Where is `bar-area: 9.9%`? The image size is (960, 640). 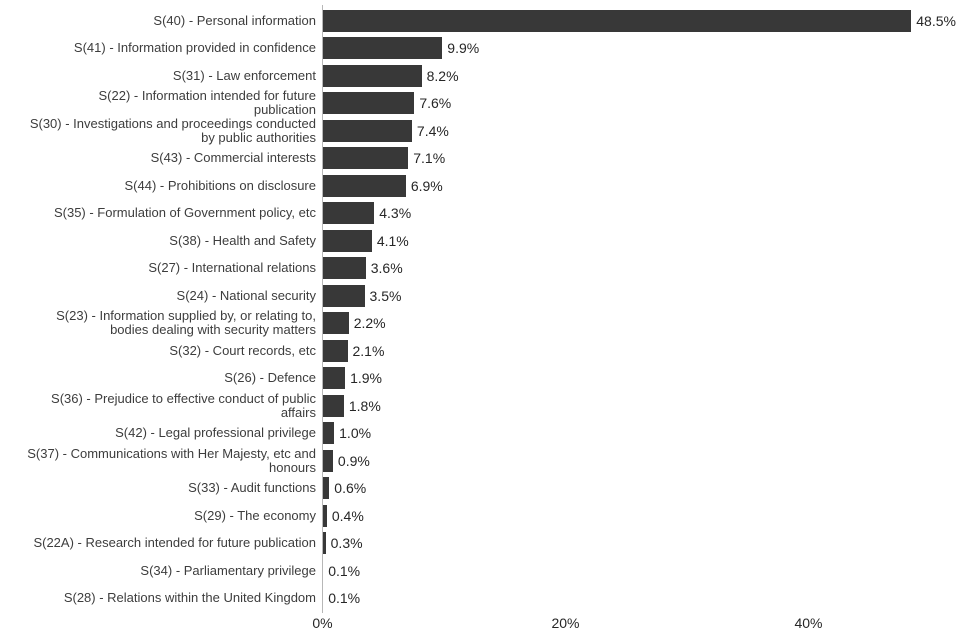 bar-area: 9.9% is located at coordinates (641, 49).